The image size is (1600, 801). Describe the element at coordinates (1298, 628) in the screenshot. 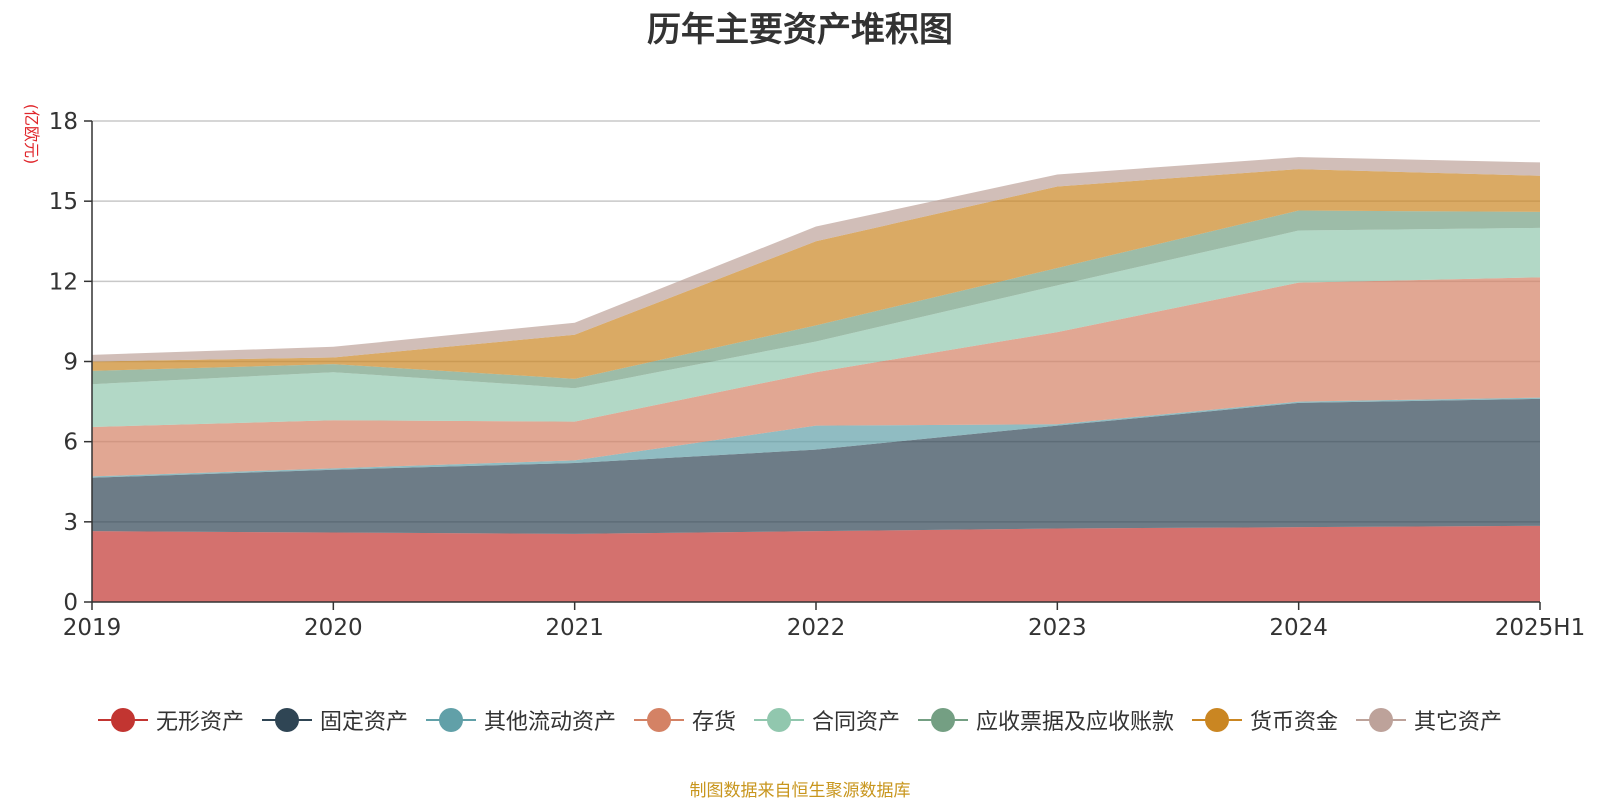

I see `x-tick-label: 2024` at that location.